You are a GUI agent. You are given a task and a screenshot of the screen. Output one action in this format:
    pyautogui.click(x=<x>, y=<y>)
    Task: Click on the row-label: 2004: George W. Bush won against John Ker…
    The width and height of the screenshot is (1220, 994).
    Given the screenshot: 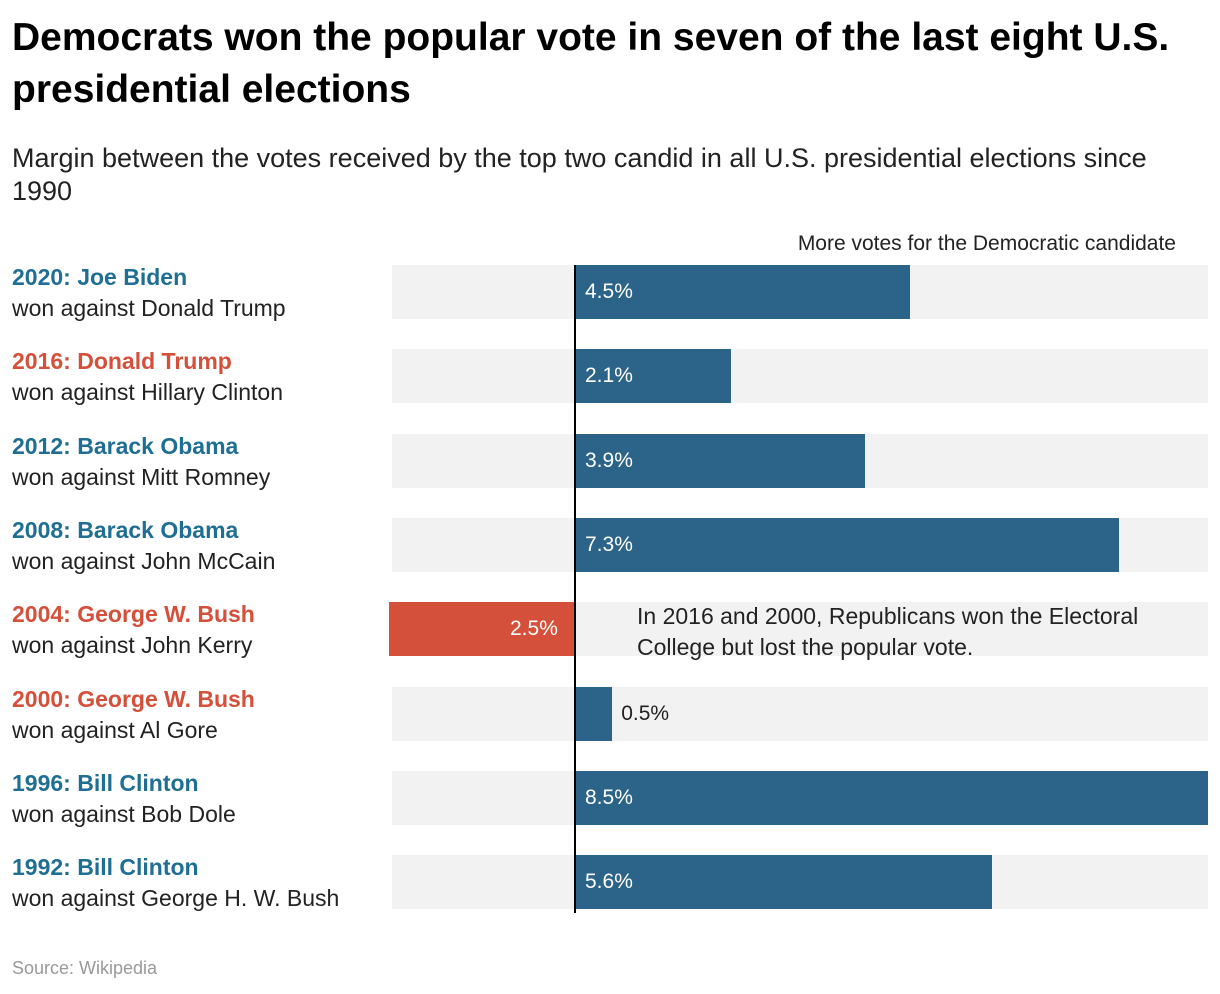 What is the action you would take?
    pyautogui.click(x=202, y=630)
    